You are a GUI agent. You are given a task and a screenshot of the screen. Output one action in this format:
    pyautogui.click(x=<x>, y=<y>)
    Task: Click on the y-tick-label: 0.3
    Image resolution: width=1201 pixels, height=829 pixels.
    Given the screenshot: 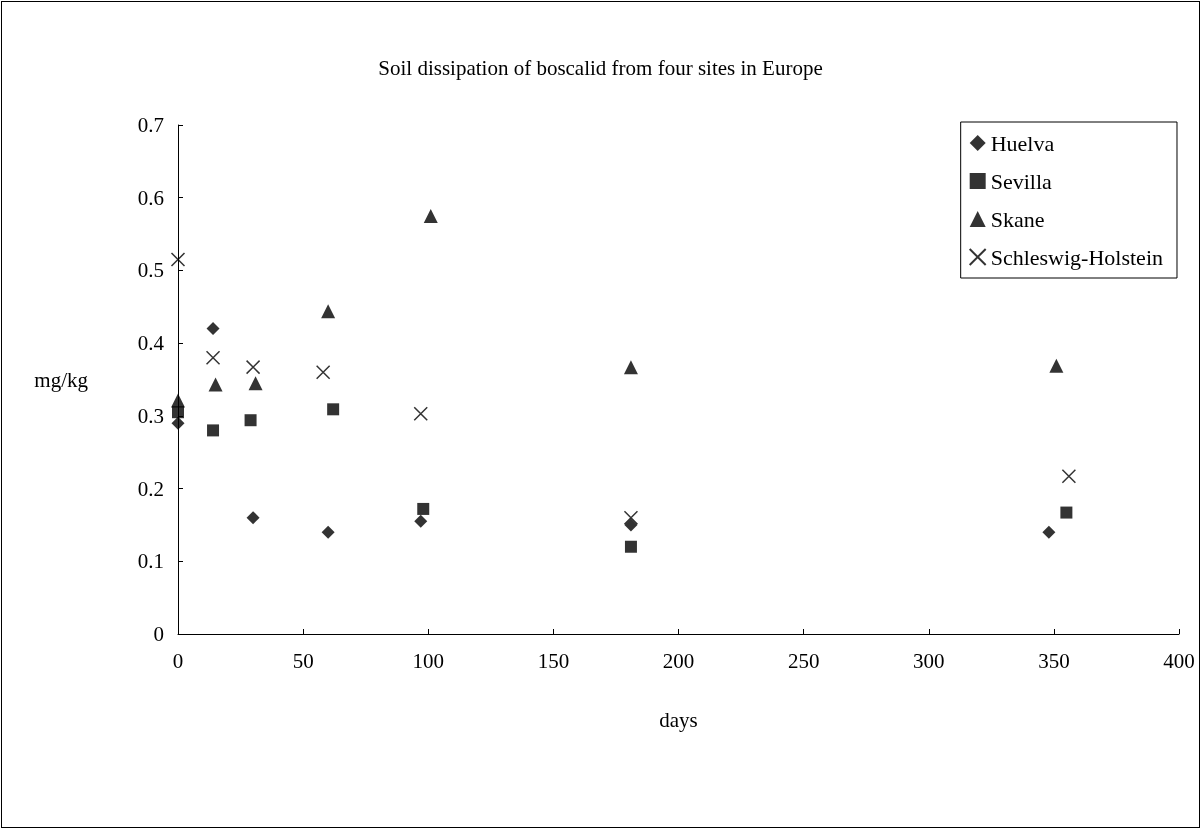 What is the action you would take?
    pyautogui.click(x=150, y=415)
    